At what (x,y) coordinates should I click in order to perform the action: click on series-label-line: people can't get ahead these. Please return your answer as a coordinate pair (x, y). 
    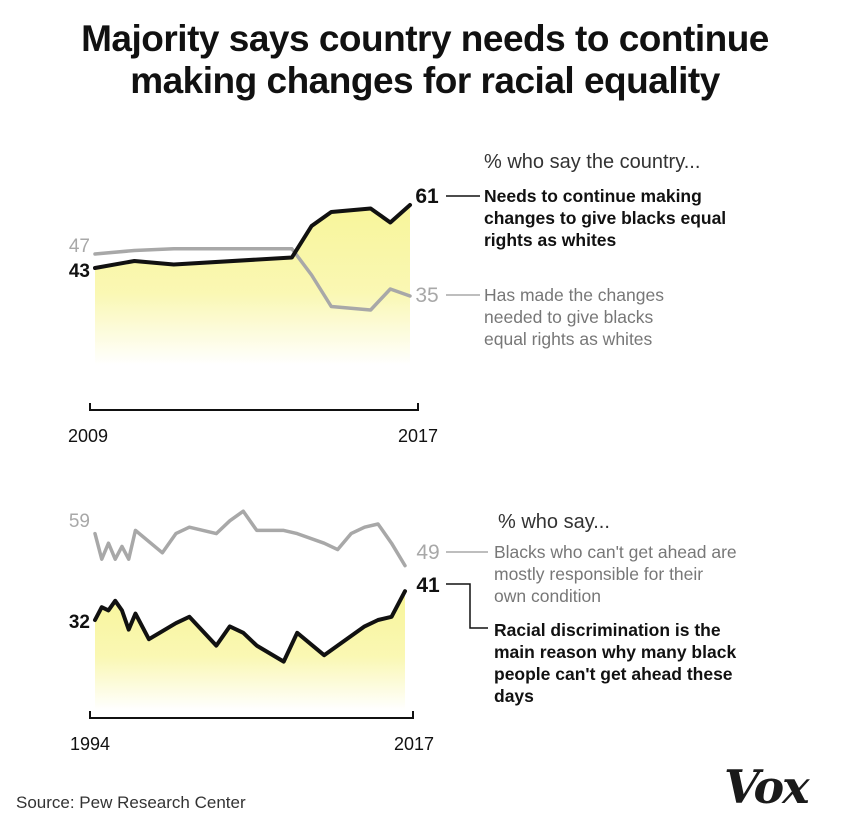
    Looking at the image, I should click on (613, 674).